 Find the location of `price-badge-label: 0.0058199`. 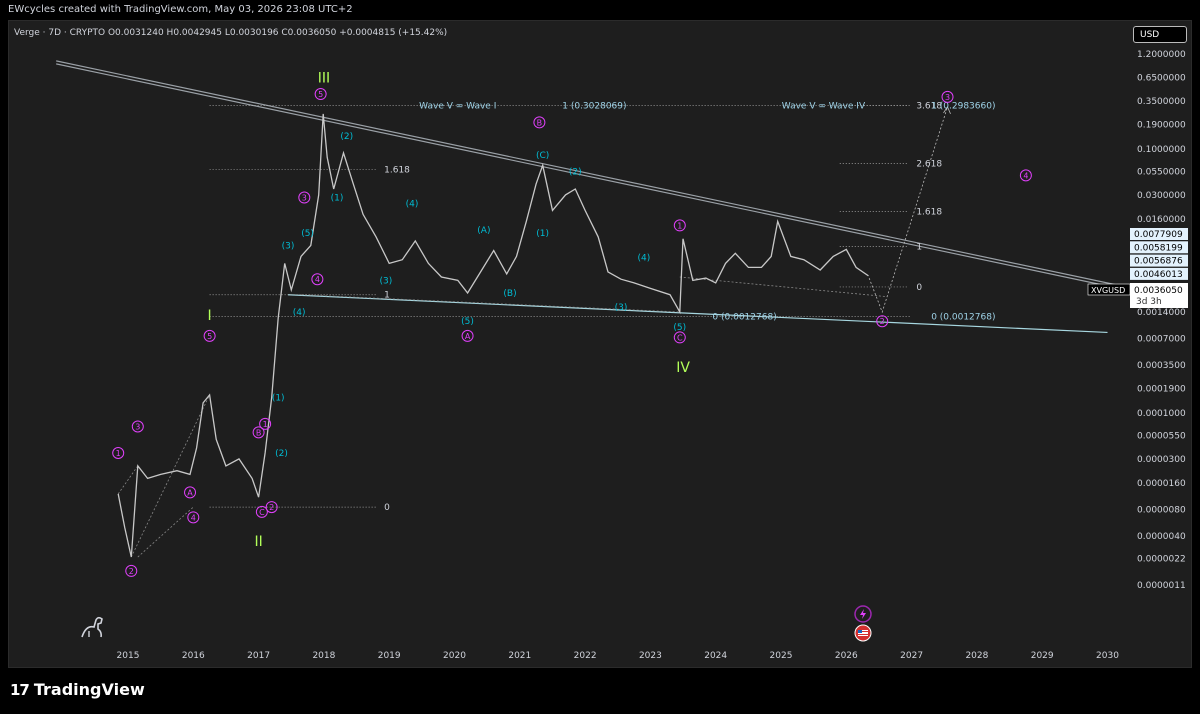

price-badge-label: 0.0058199 is located at coordinates (1158, 248).